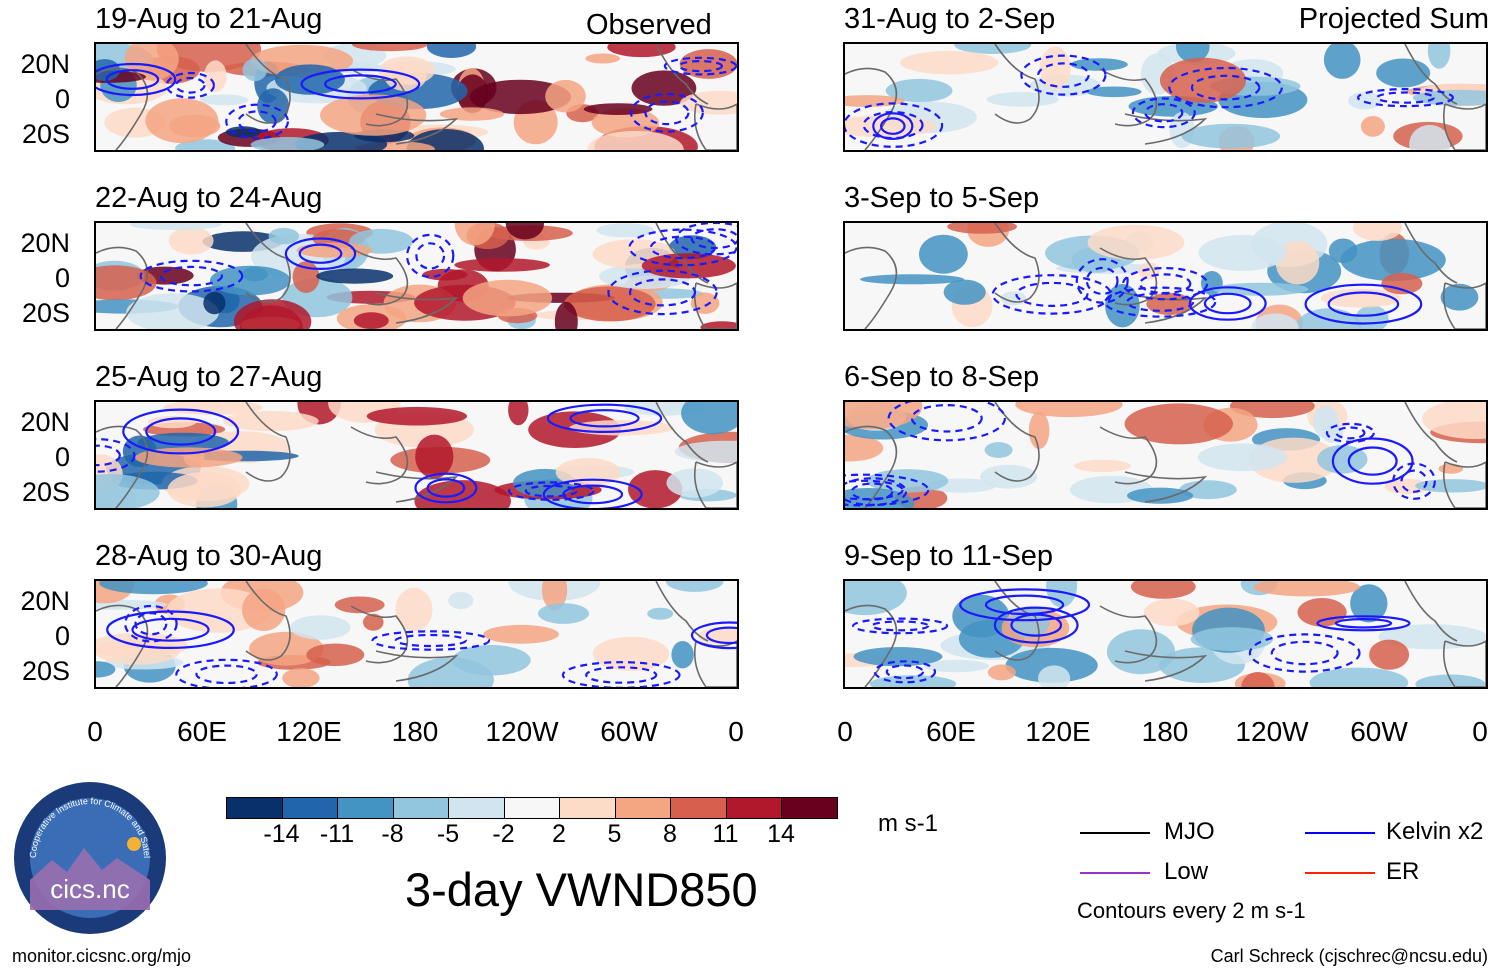  Describe the element at coordinates (1189, 831) in the screenshot. I see `legend-label-mjo: MJO` at that location.